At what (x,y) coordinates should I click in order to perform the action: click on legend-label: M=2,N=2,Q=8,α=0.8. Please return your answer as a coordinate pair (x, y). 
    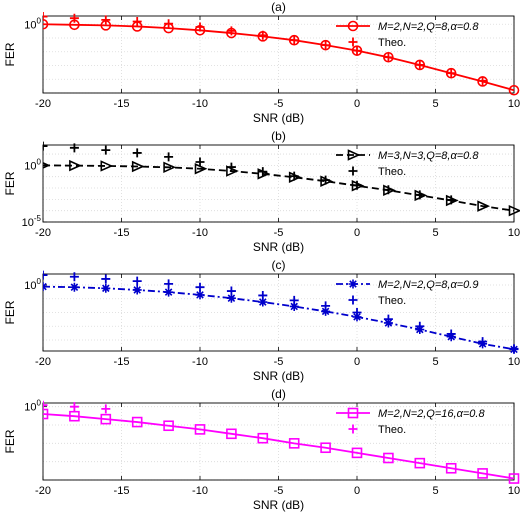
    Looking at the image, I should click on (428, 27).